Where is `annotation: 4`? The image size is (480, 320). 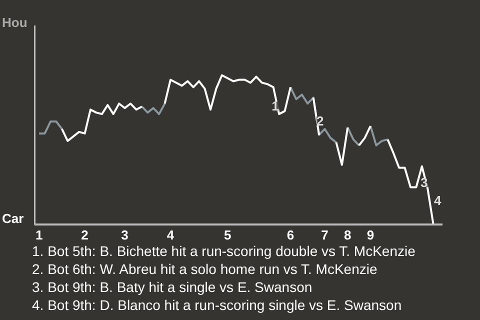
annotation: 4 is located at coordinates (438, 200).